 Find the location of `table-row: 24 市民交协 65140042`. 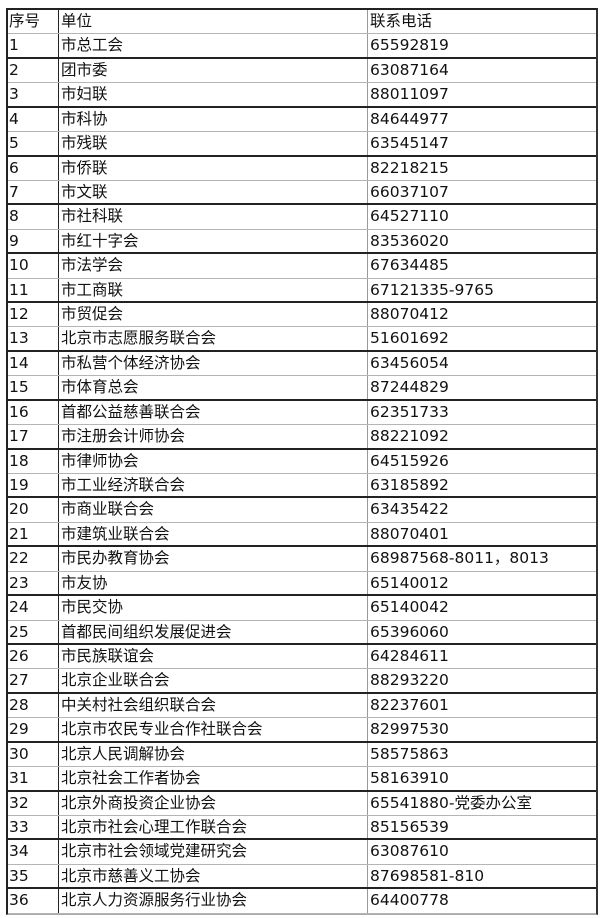

table-row: 24 市民交协 65140042 is located at coordinates (302, 608).